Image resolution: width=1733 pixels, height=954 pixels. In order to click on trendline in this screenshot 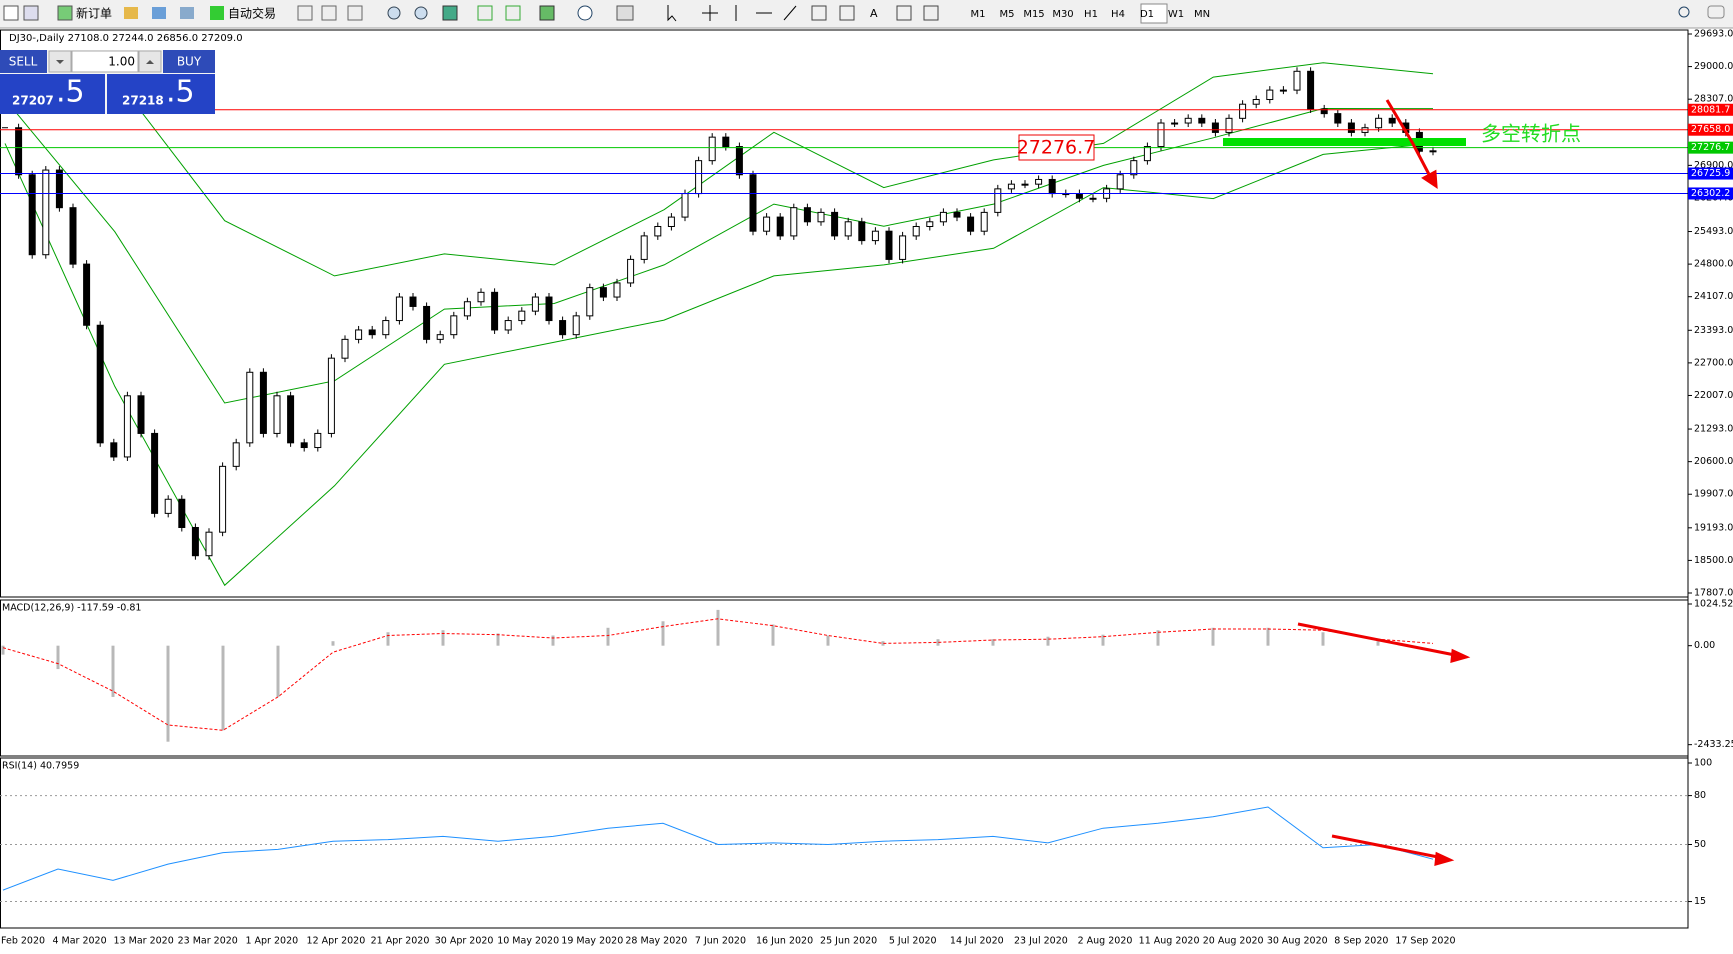, I will do `click(790, 13)`.